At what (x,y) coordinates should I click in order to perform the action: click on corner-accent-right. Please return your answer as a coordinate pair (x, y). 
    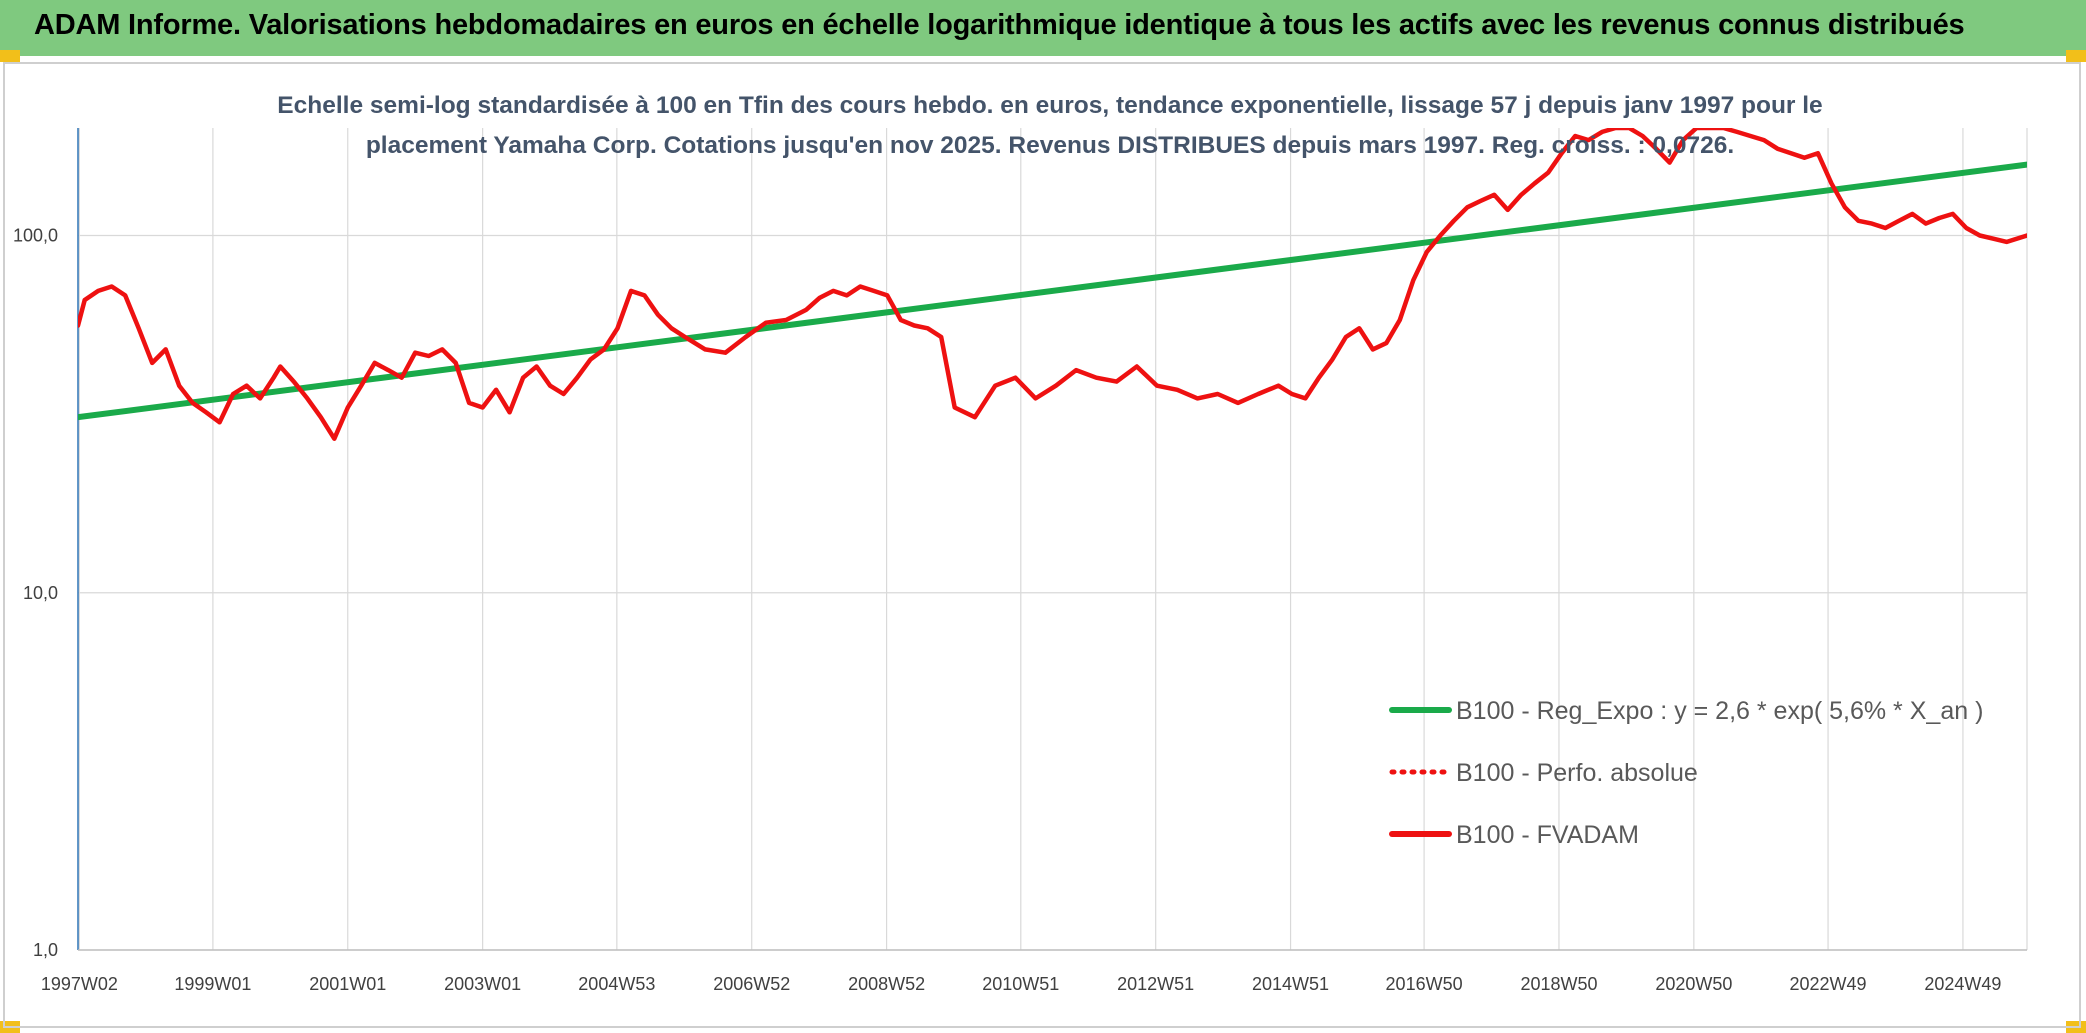
    Looking at the image, I should click on (2076, 56).